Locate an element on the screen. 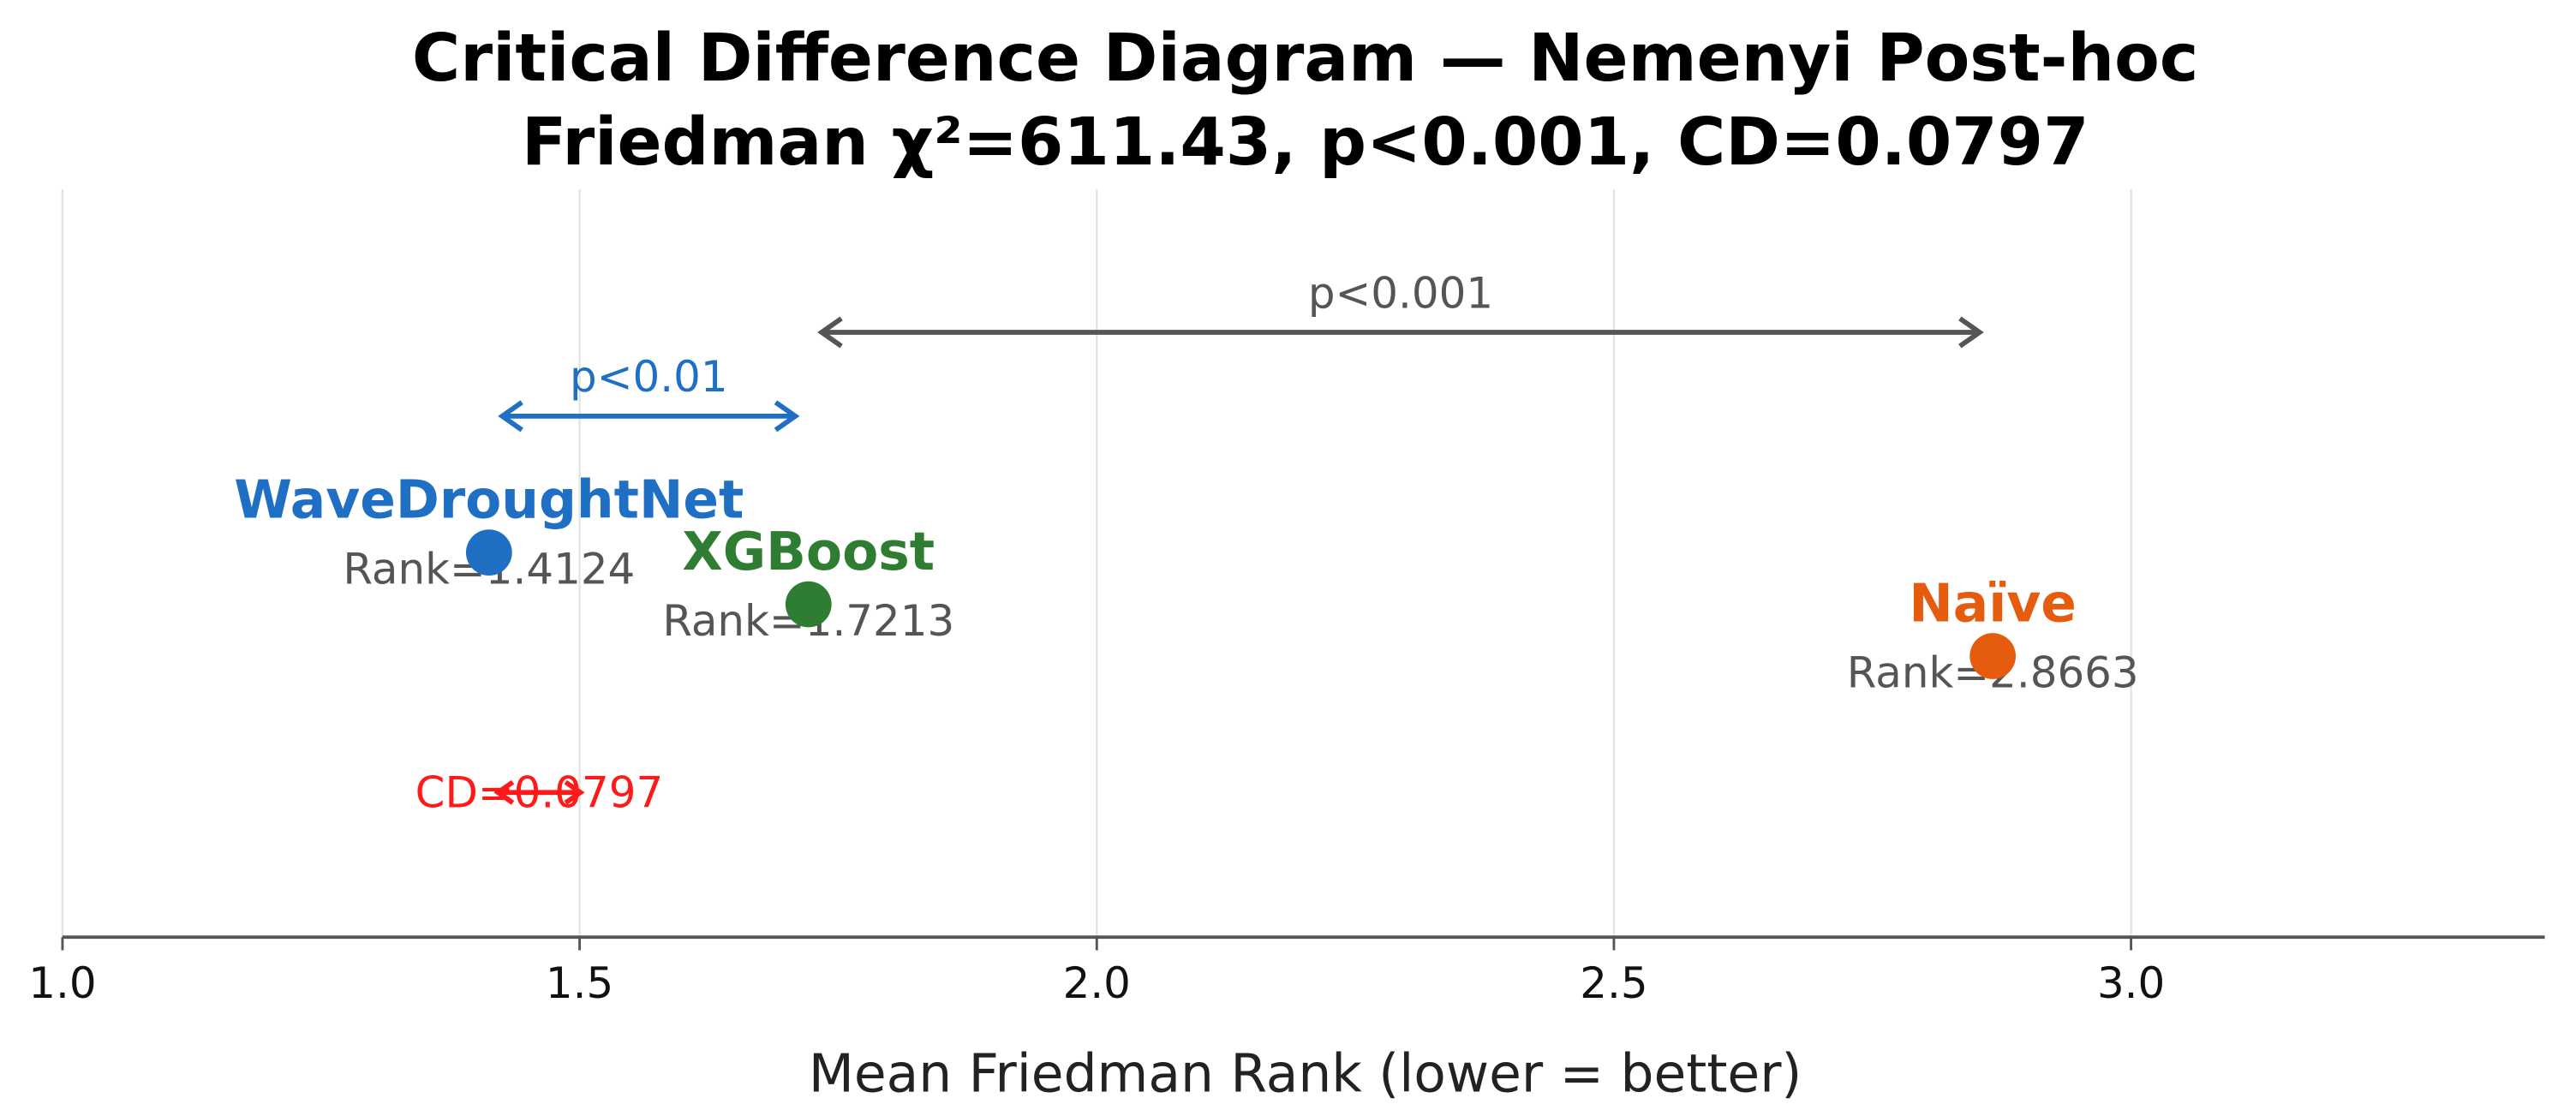 The image size is (2576, 1110). model-name: Naïve is located at coordinates (1993, 604).